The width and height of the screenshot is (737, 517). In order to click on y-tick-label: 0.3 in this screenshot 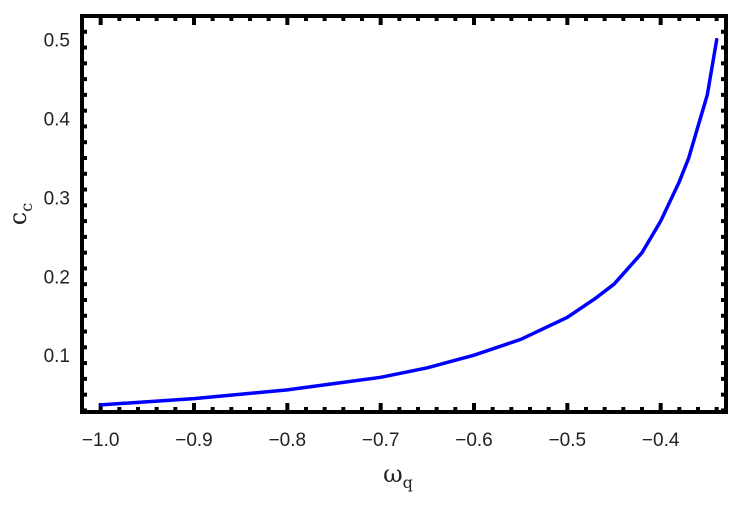, I will do `click(57, 198)`.